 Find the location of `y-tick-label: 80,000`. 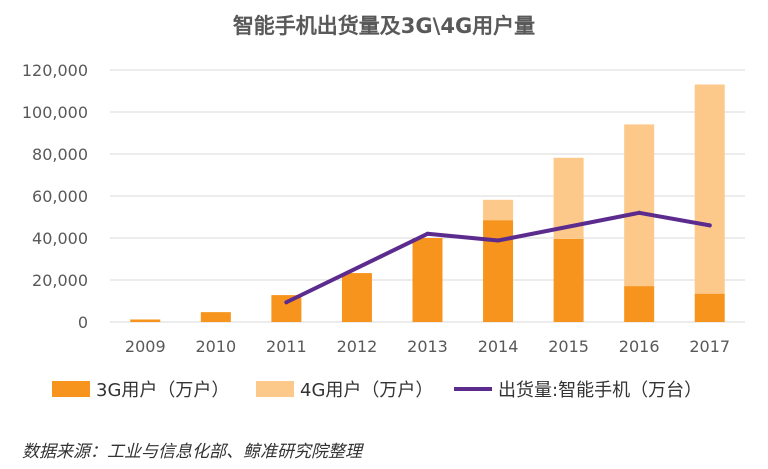

y-tick-label: 80,000 is located at coordinates (60, 154).